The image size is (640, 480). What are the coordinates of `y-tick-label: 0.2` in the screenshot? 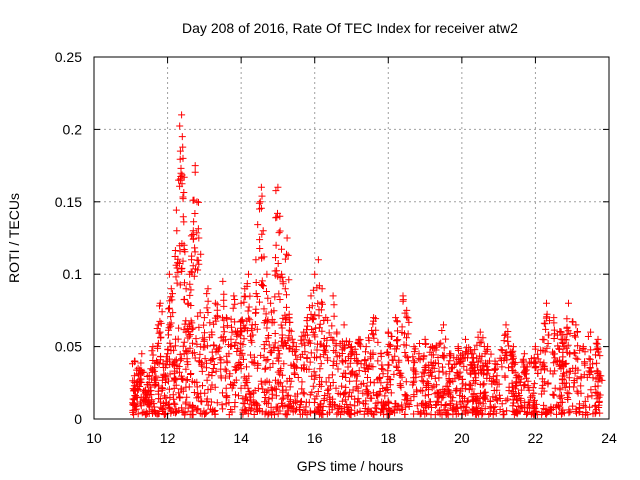 It's located at (73, 129).